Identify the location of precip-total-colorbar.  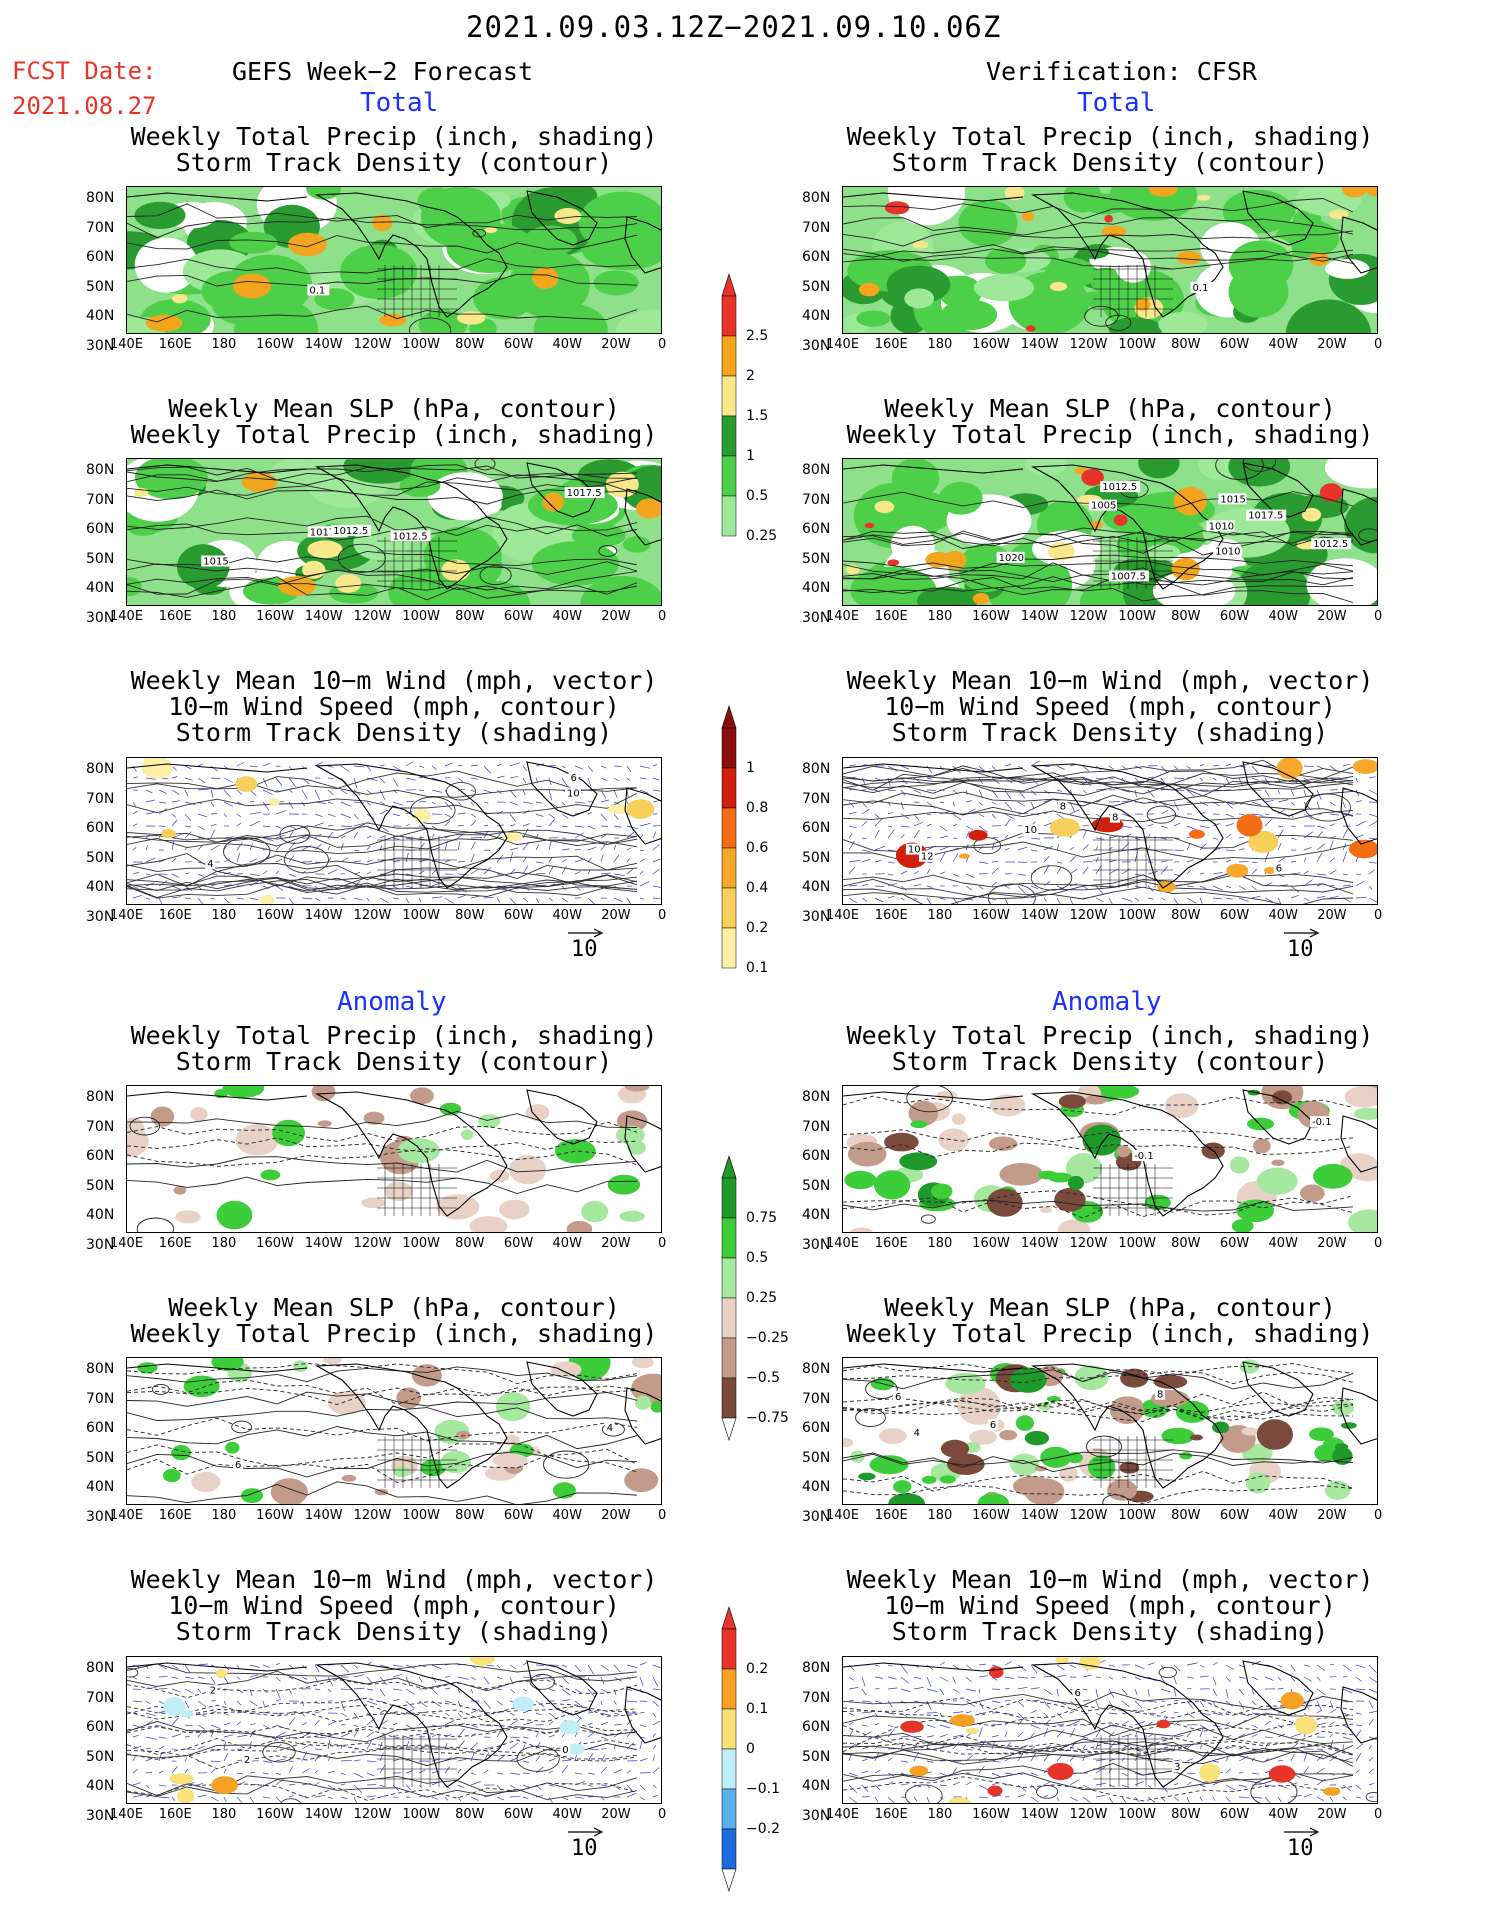
(729, 405).